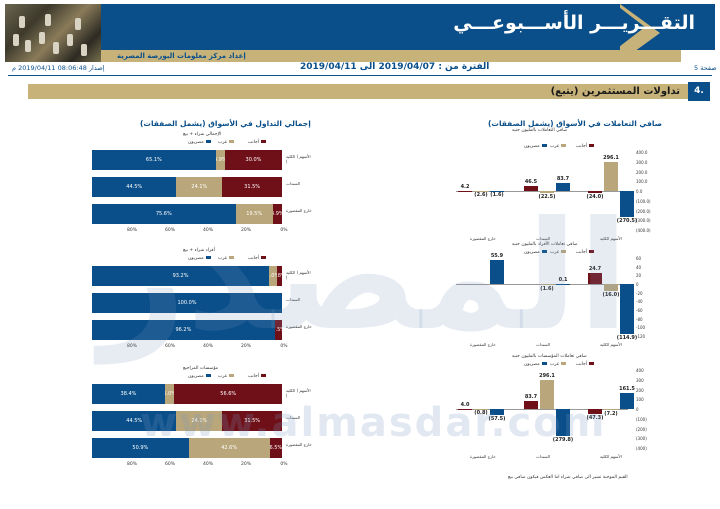  I want to click on data-label: (7.2), so click(611, 413).